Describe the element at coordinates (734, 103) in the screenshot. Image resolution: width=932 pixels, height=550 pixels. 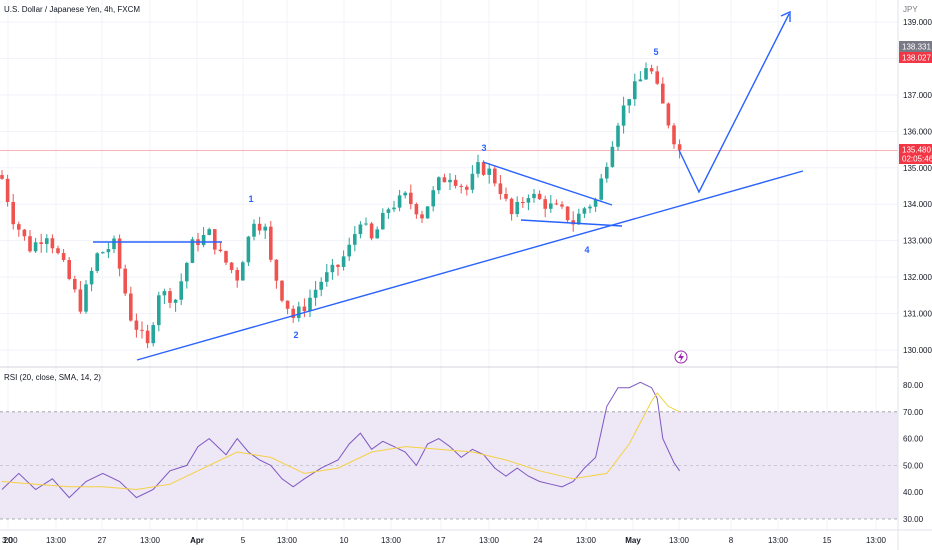
I see `projection-path` at that location.